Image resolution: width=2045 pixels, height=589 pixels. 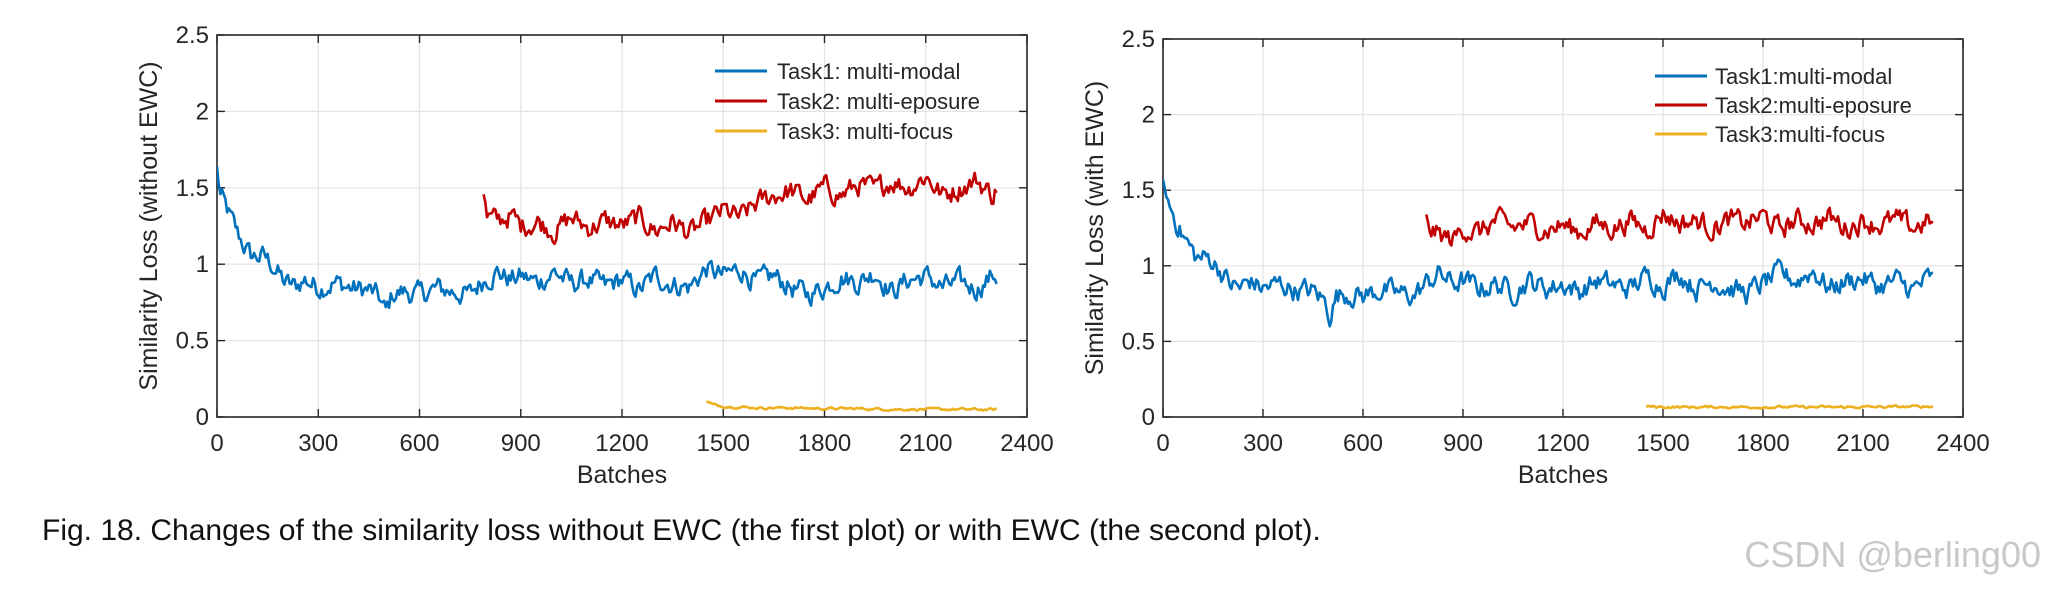 What do you see at coordinates (868, 71) in the screenshot?
I see `legend-label-task1: Task1: multi-modal` at bounding box center [868, 71].